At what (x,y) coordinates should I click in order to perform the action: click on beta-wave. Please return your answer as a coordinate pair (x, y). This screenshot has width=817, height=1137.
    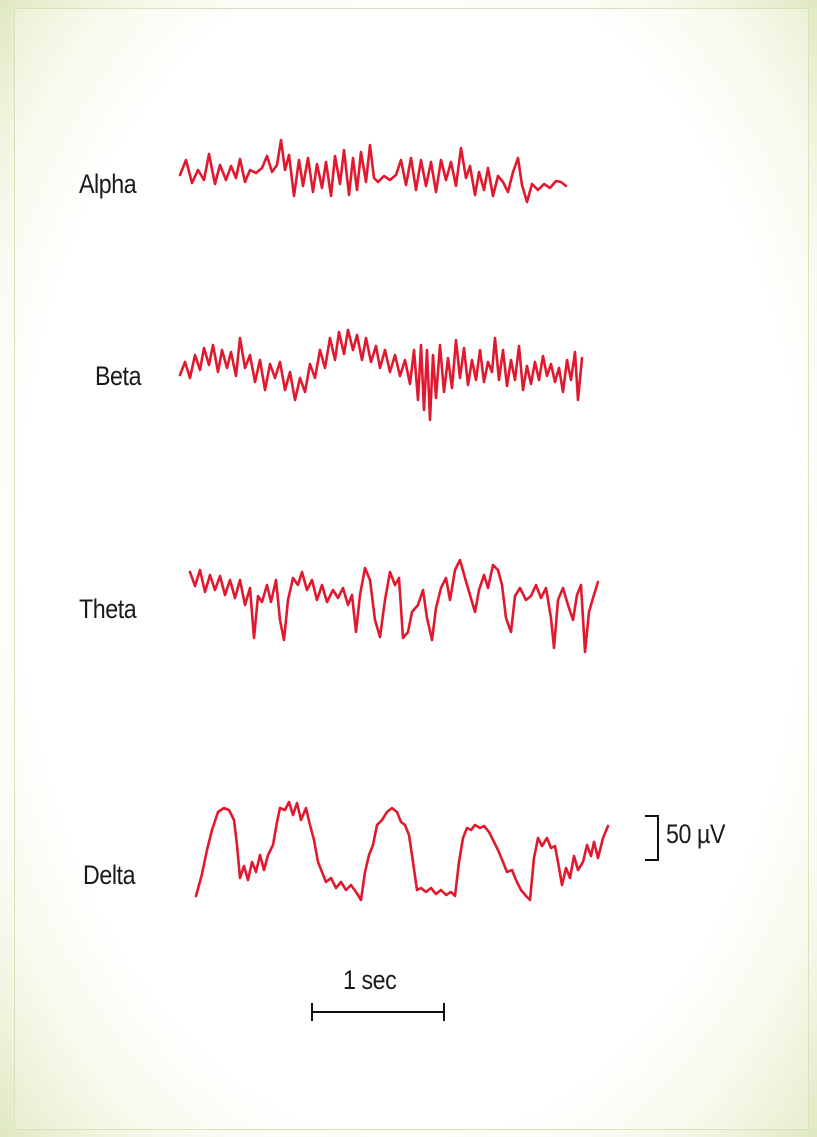
    Looking at the image, I should click on (381, 375).